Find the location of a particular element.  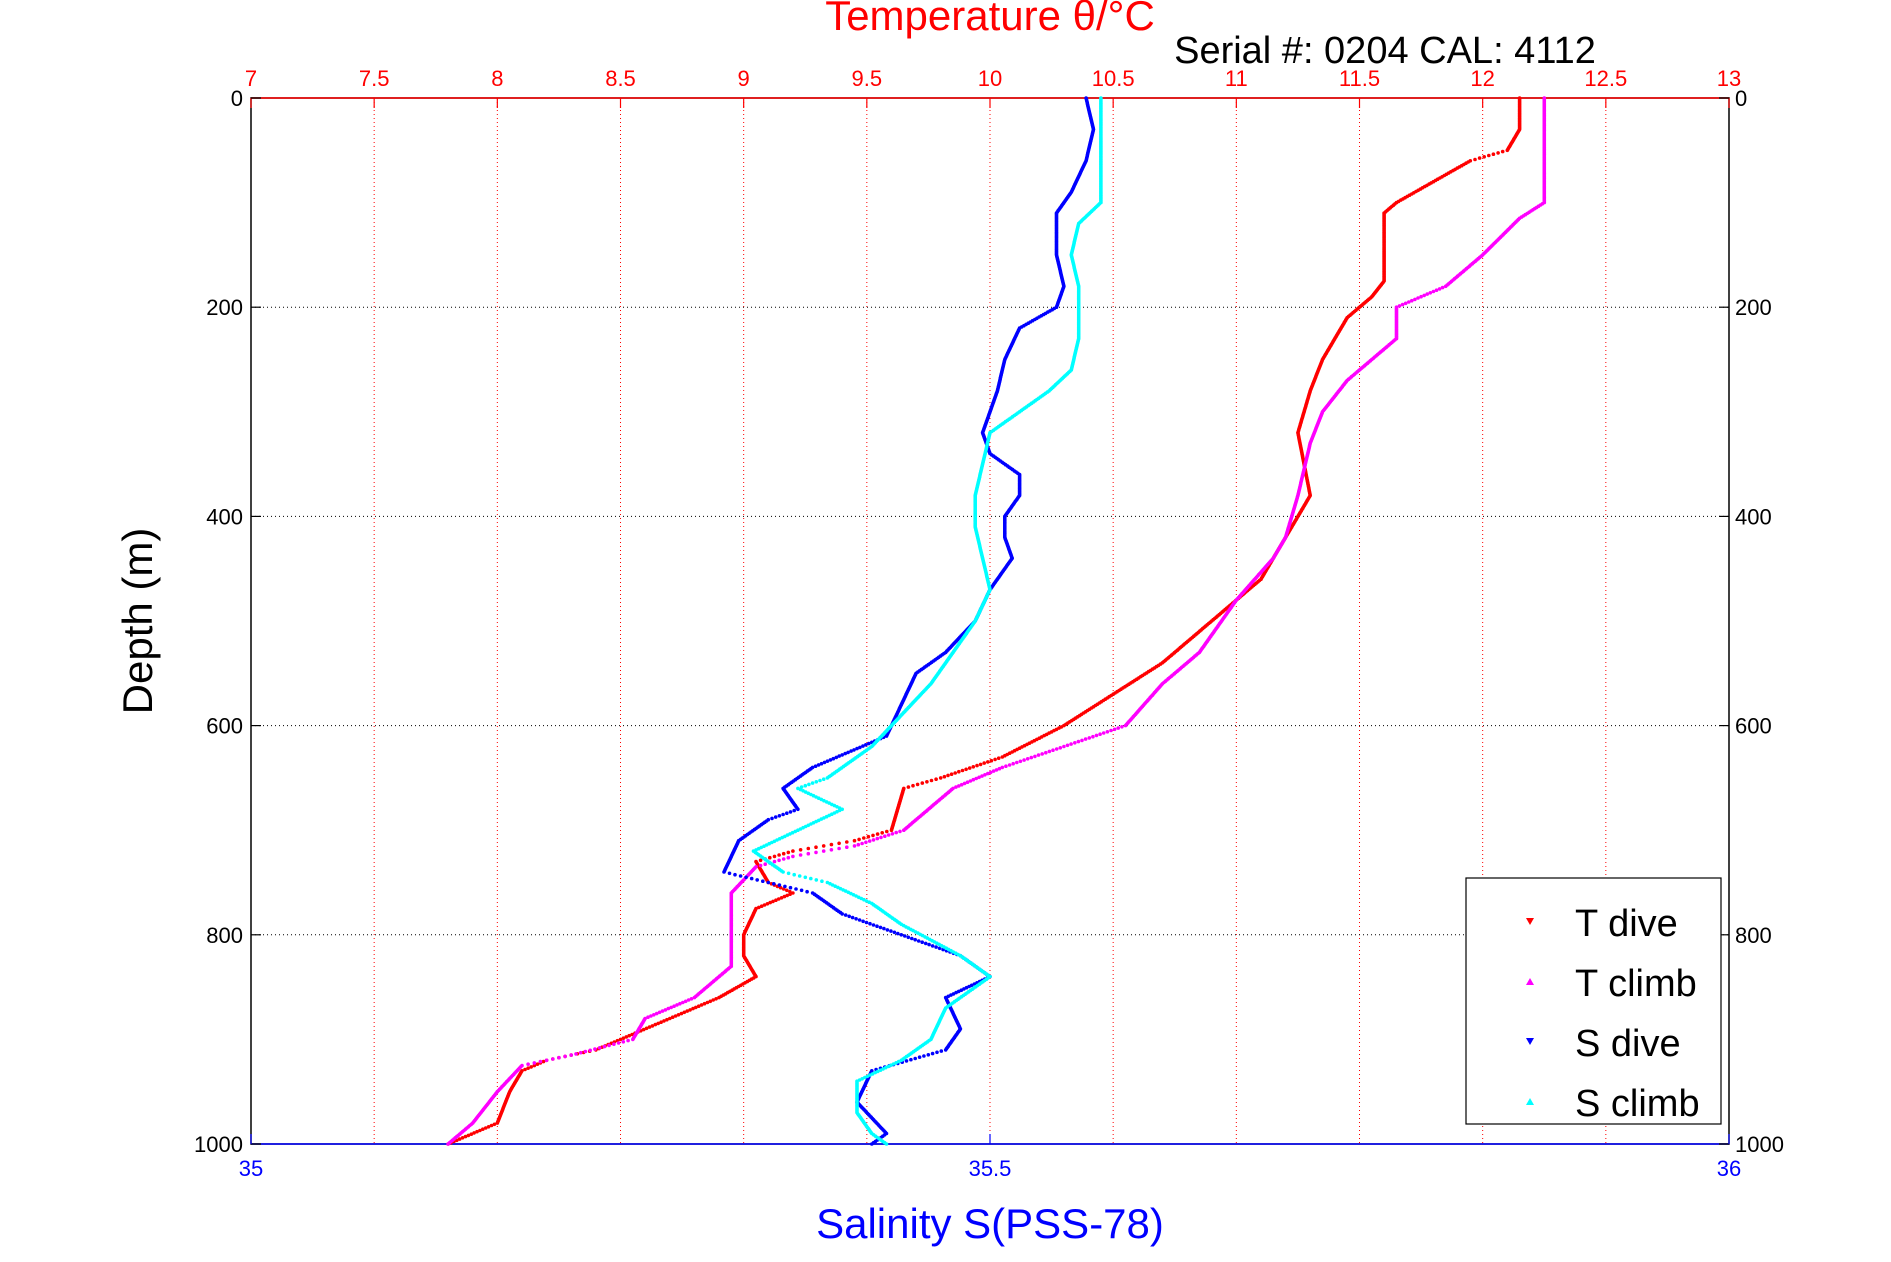

top-tick-label: 12.5 is located at coordinates (1605, 78).